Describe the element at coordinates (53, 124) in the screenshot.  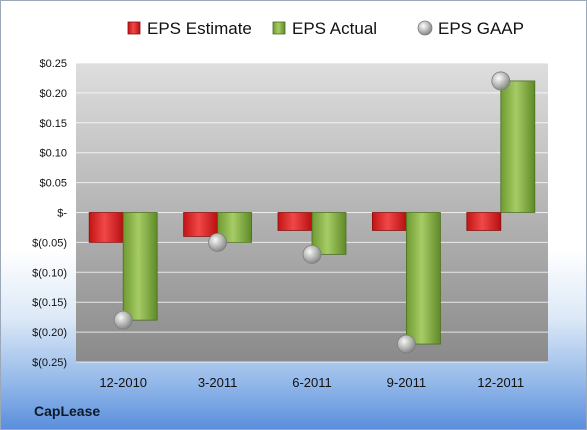
I see `y-tick-label: $0.15` at that location.